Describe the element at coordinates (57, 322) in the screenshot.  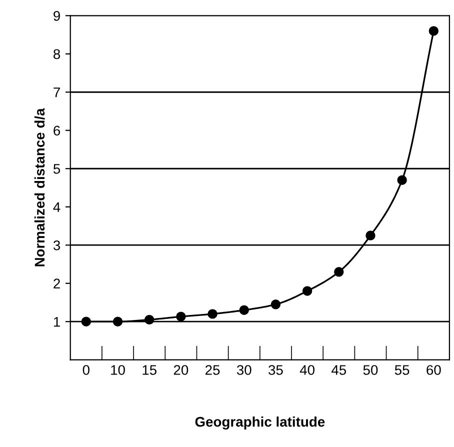
I see `y-tick-label: 1` at that location.